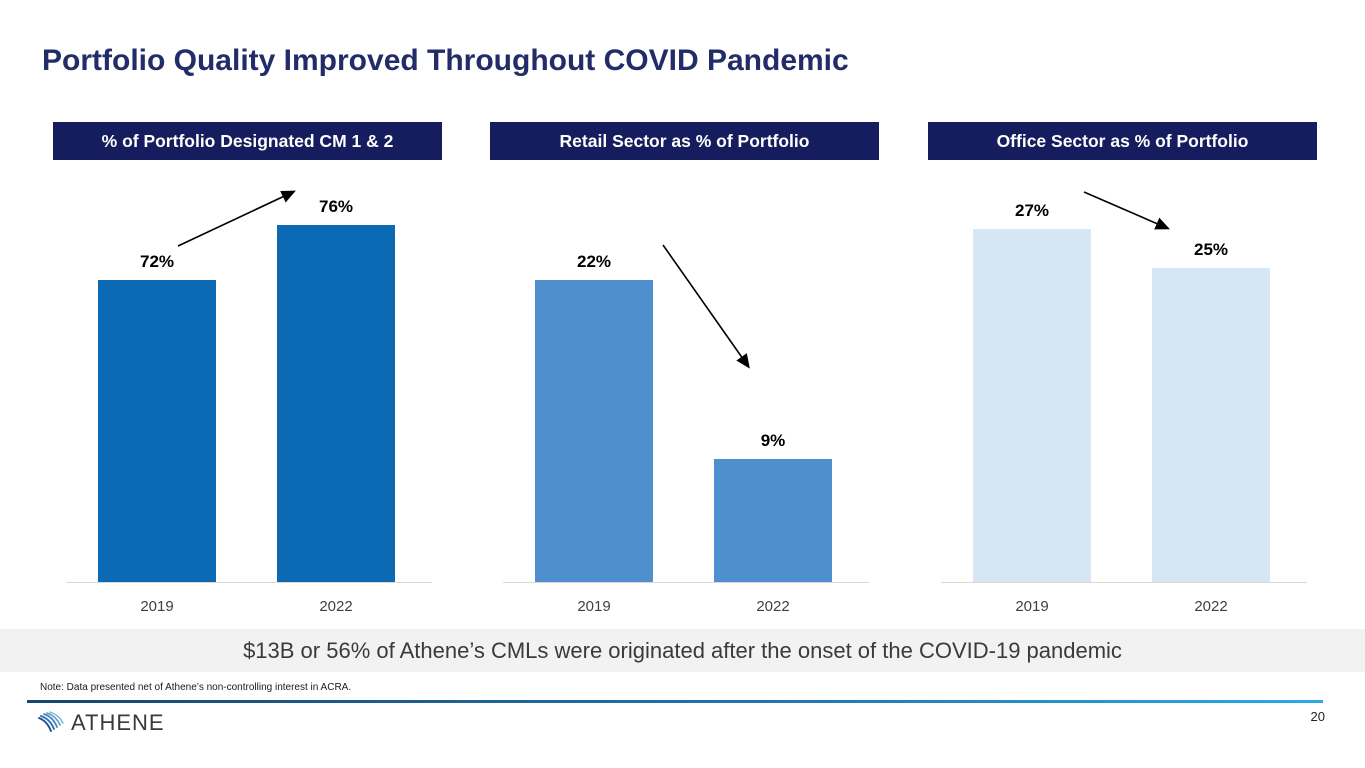  Describe the element at coordinates (1317, 716) in the screenshot. I see `page-number: 20` at that location.